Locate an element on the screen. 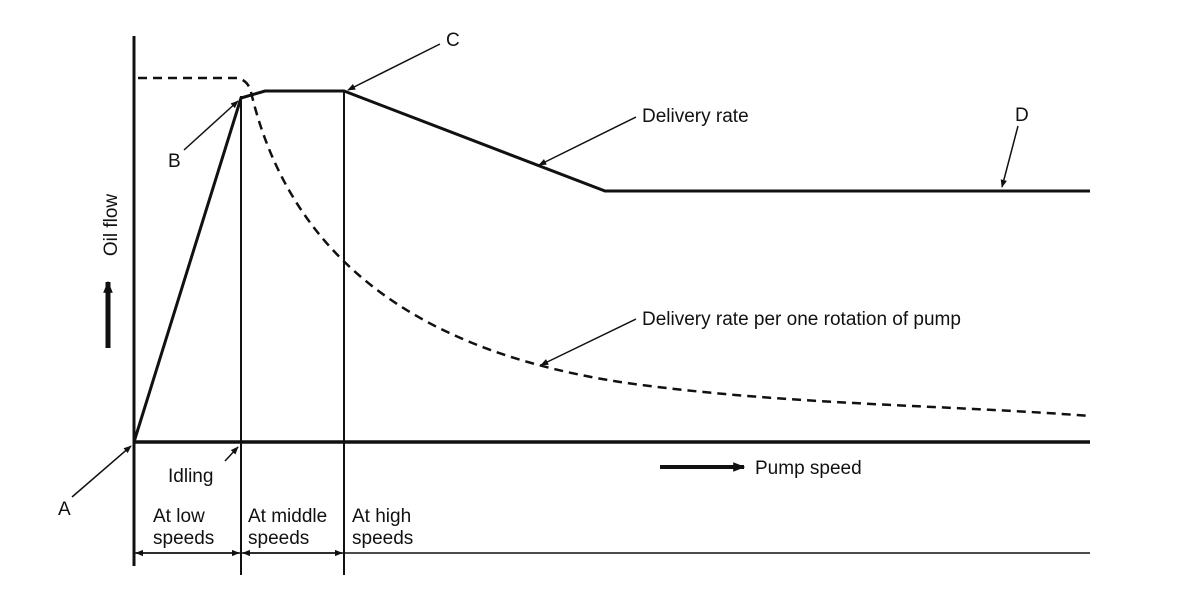 The width and height of the screenshot is (1200, 615). high-speeds-line-2: speeds is located at coordinates (382, 538).